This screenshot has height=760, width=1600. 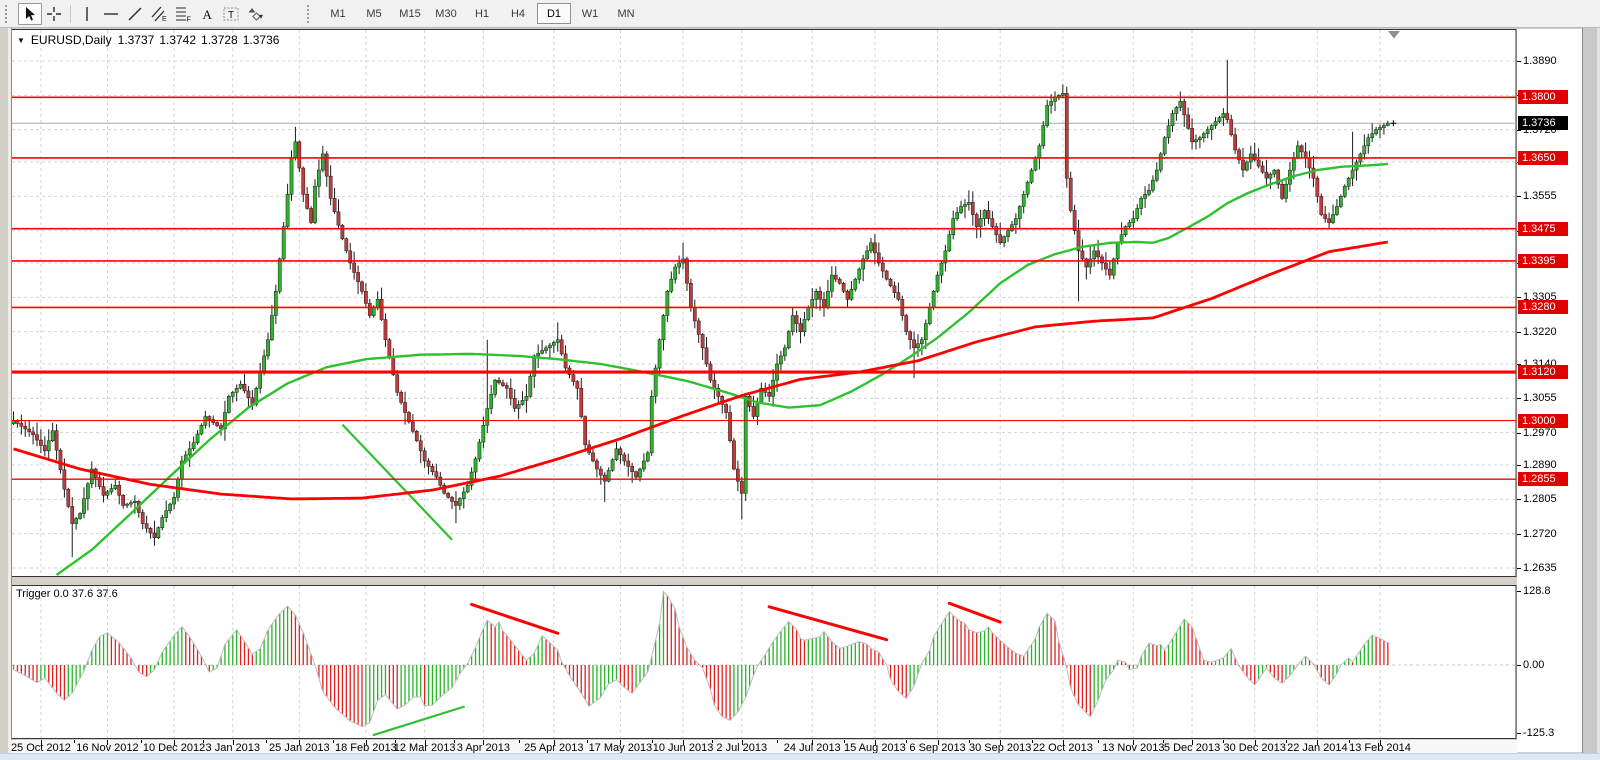 I want to click on date-label: 5 Dec 2013, so click(x=1192, y=748).